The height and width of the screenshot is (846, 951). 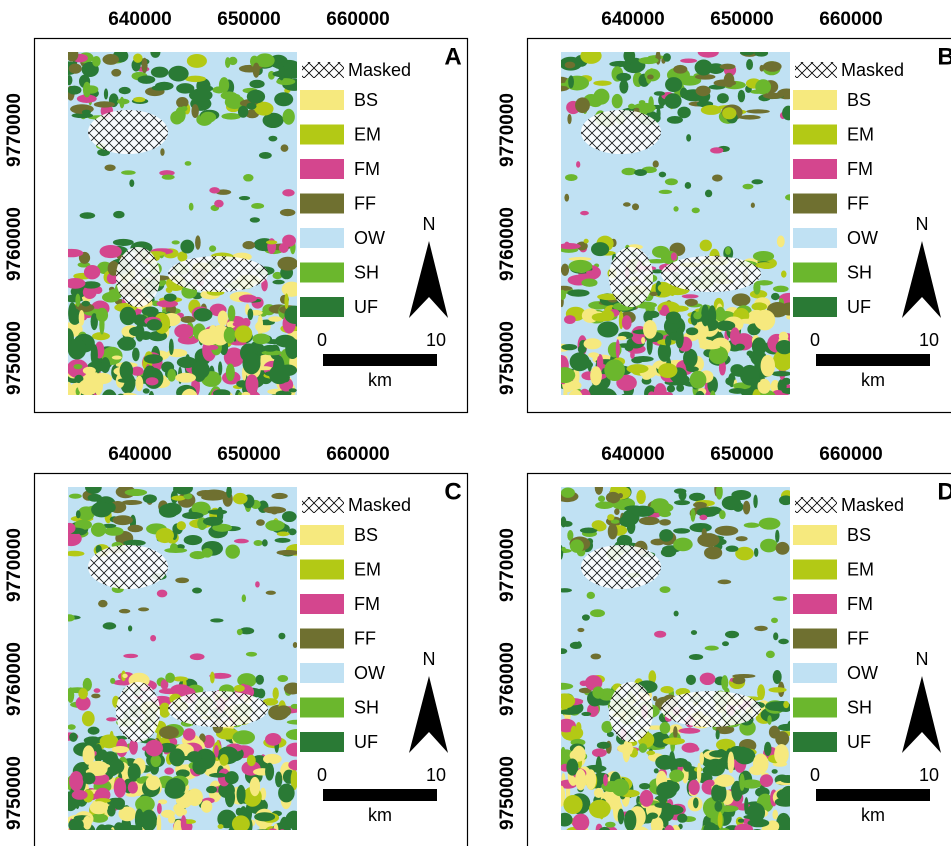 What do you see at coordinates (862, 238) in the screenshot?
I see `legend-label: OW` at bounding box center [862, 238].